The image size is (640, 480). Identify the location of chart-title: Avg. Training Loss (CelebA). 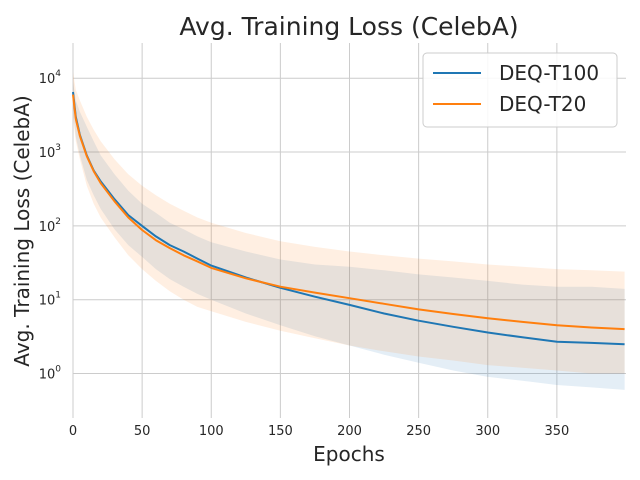
(348, 26).